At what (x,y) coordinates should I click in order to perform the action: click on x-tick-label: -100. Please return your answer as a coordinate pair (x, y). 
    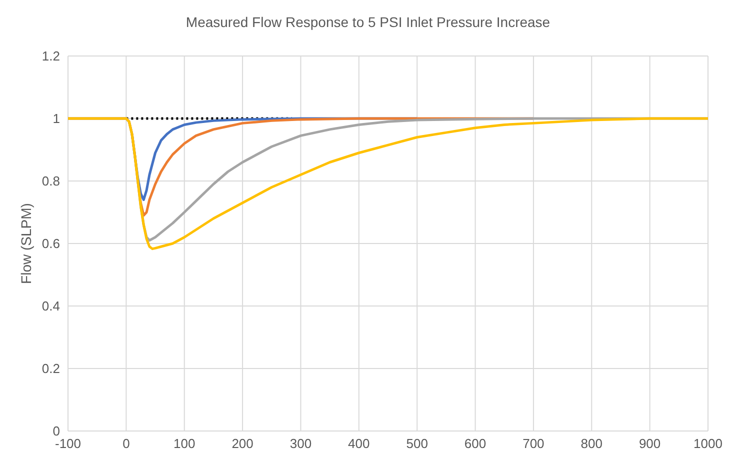
    Looking at the image, I should click on (68, 444).